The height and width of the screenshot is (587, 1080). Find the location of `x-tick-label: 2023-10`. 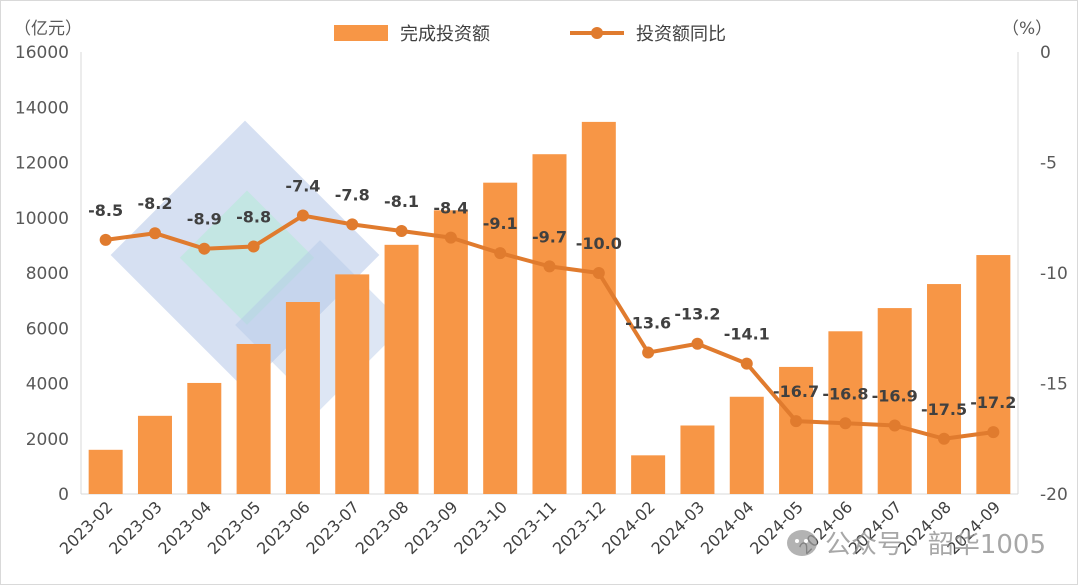

x-tick-label: 2023-10 is located at coordinates (480, 527).